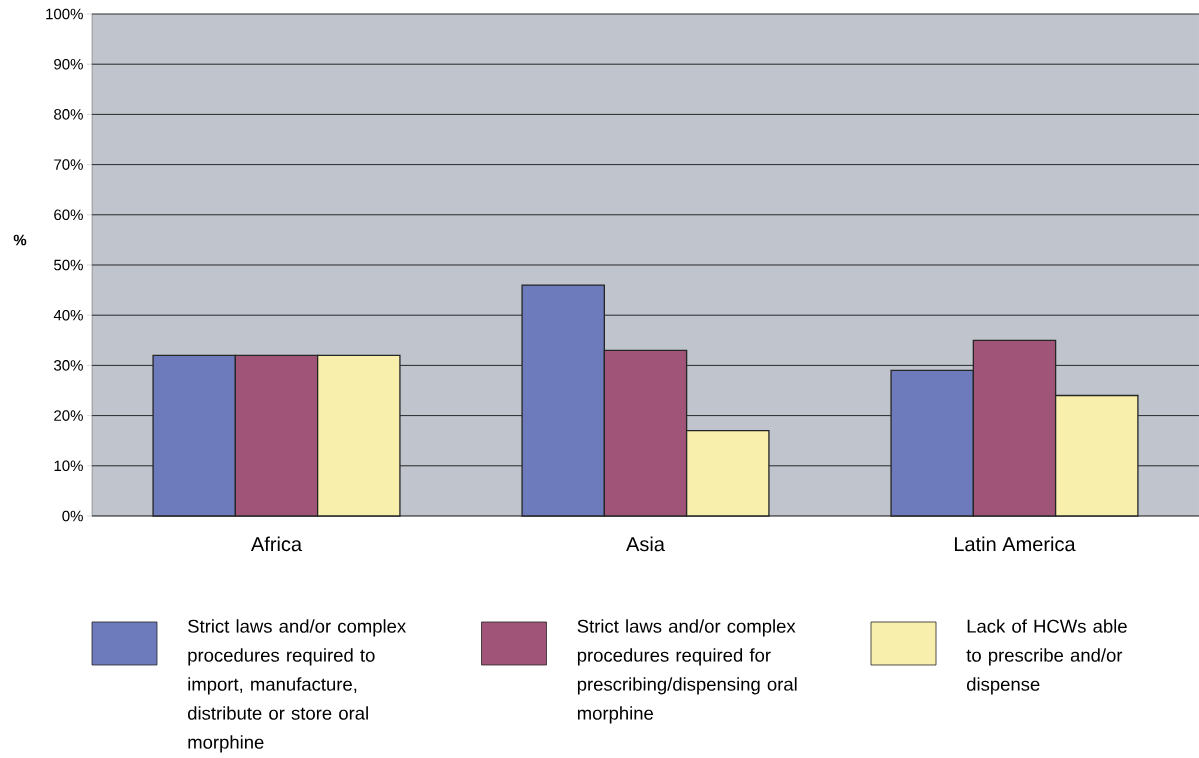  I want to click on y-tick-label: 0%, so click(72, 516).